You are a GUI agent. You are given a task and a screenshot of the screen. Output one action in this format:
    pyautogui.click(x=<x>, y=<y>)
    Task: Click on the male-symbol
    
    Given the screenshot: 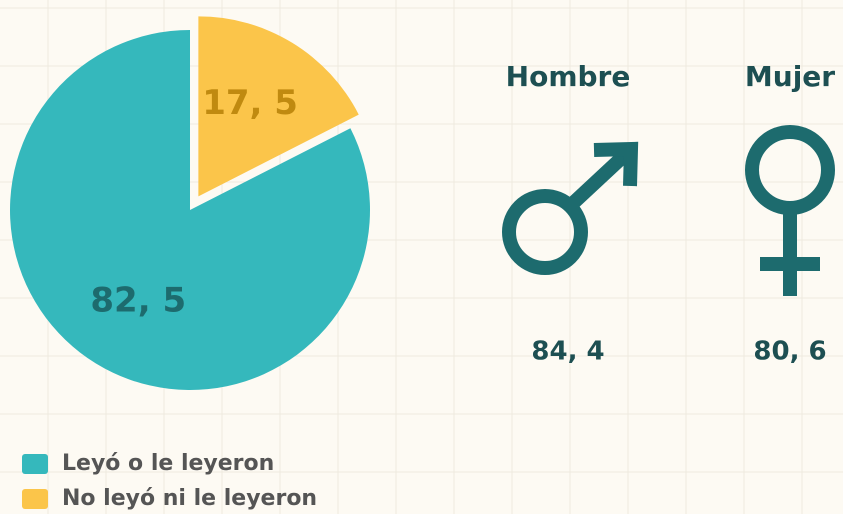 What is the action you would take?
    pyautogui.click(x=570, y=208)
    